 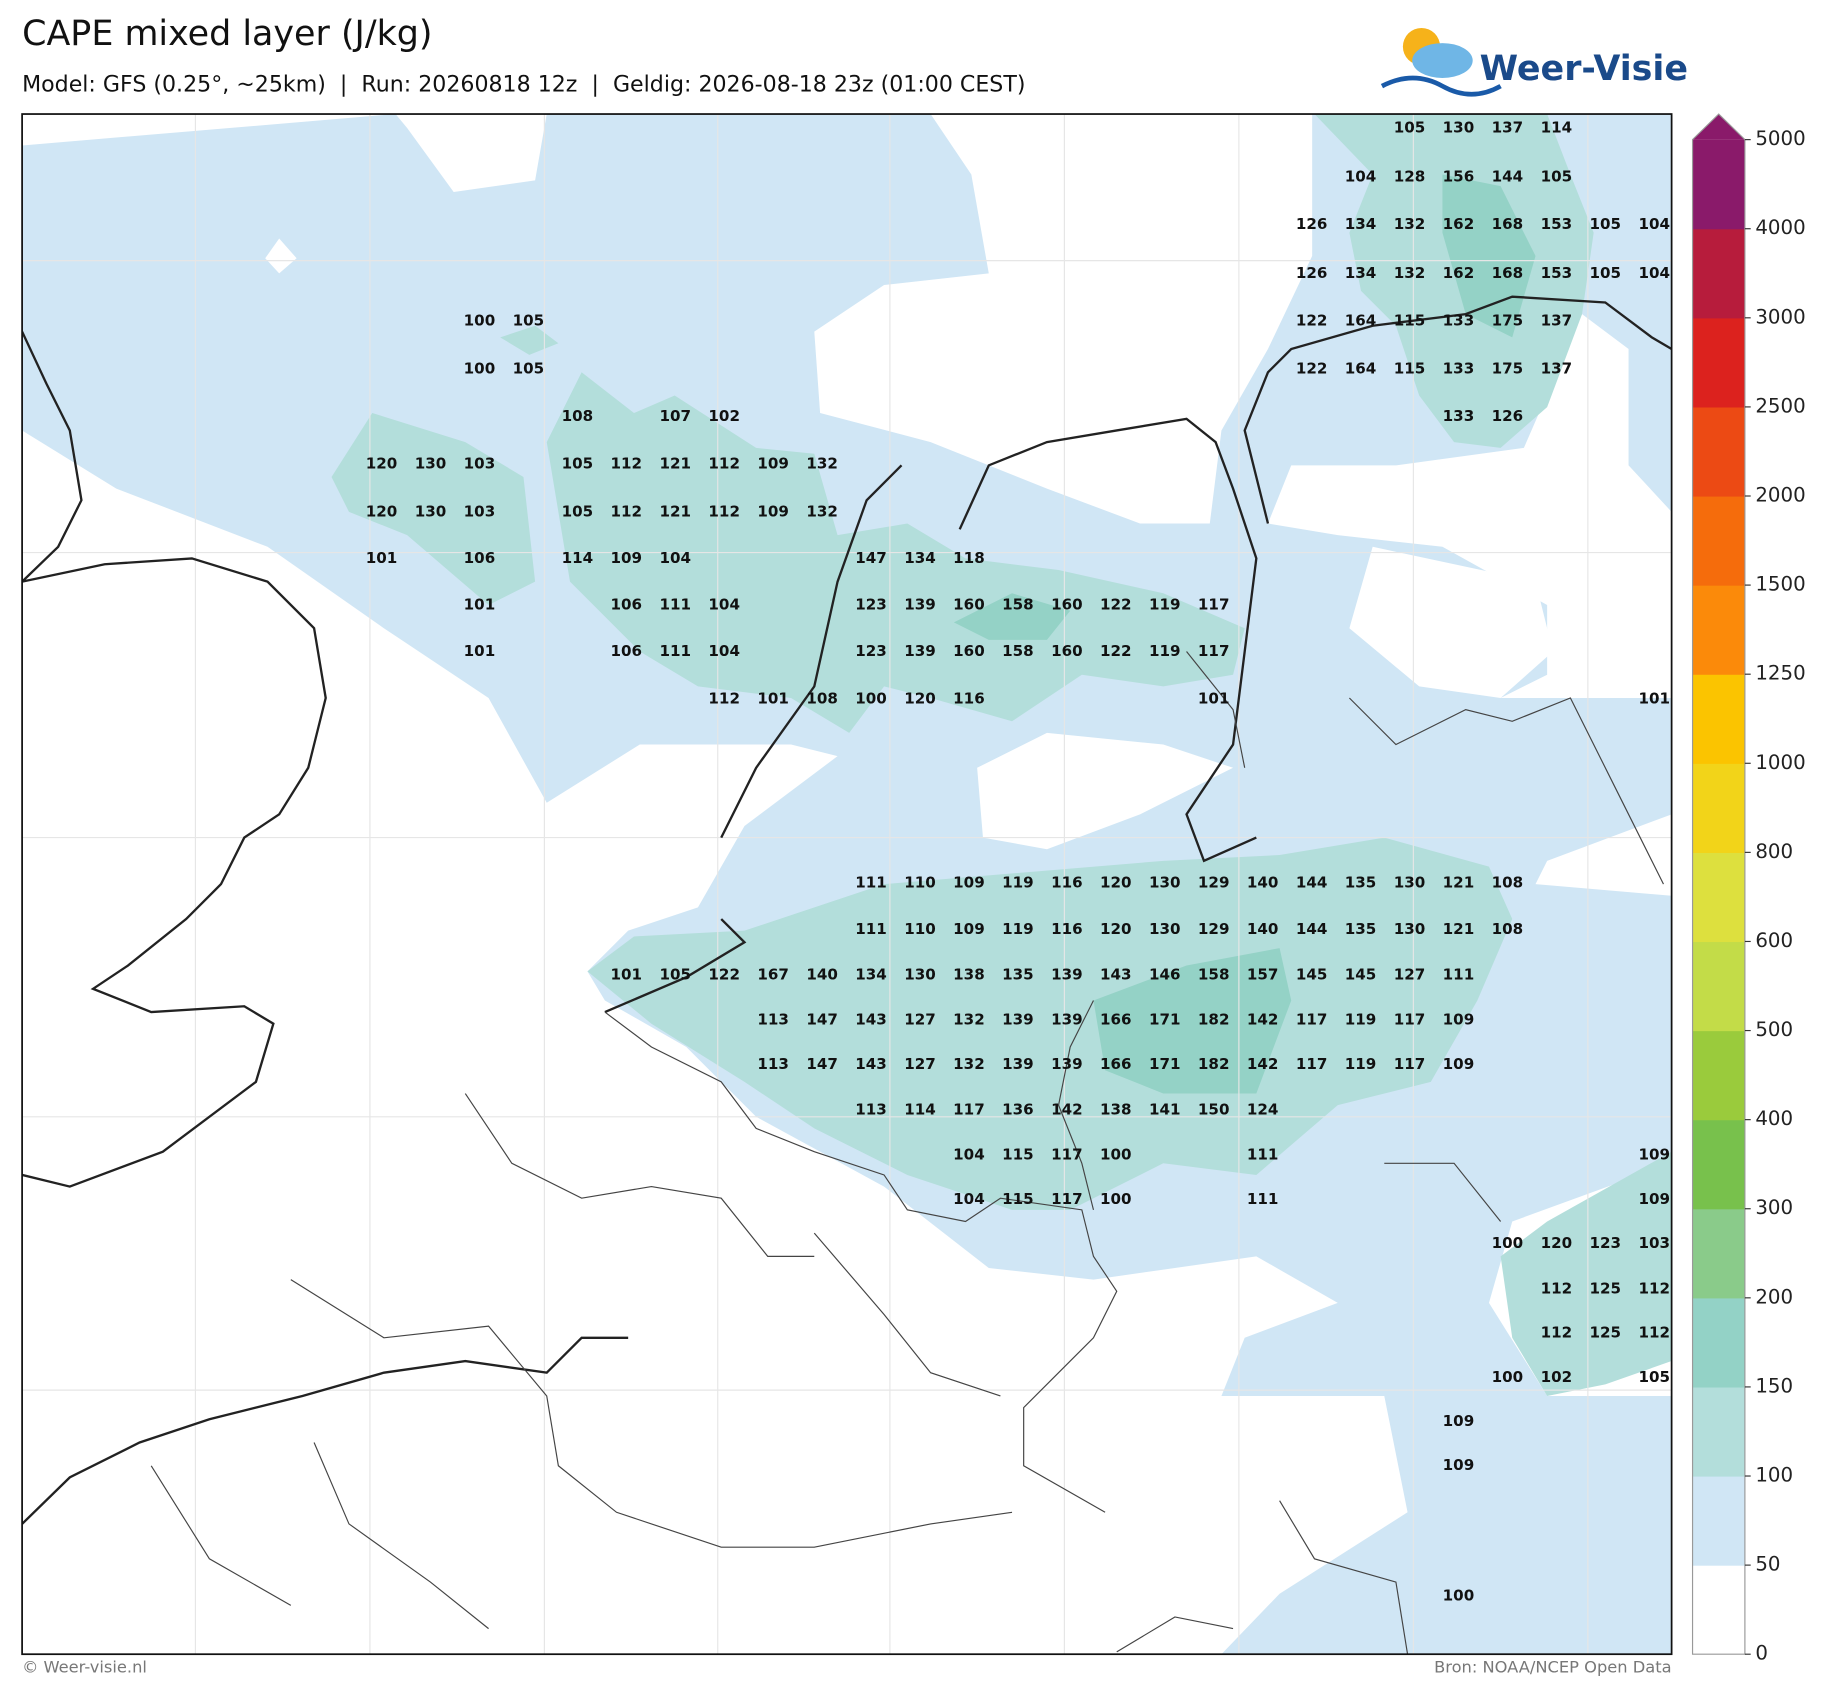 What do you see at coordinates (1508, 368) in the screenshot?
I see `cape-value-label: 175` at bounding box center [1508, 368].